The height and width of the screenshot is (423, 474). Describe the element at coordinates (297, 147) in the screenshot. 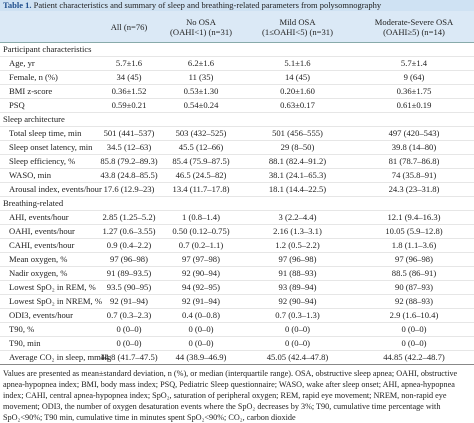

I see `value-cell: 29 (8–50)` at that location.